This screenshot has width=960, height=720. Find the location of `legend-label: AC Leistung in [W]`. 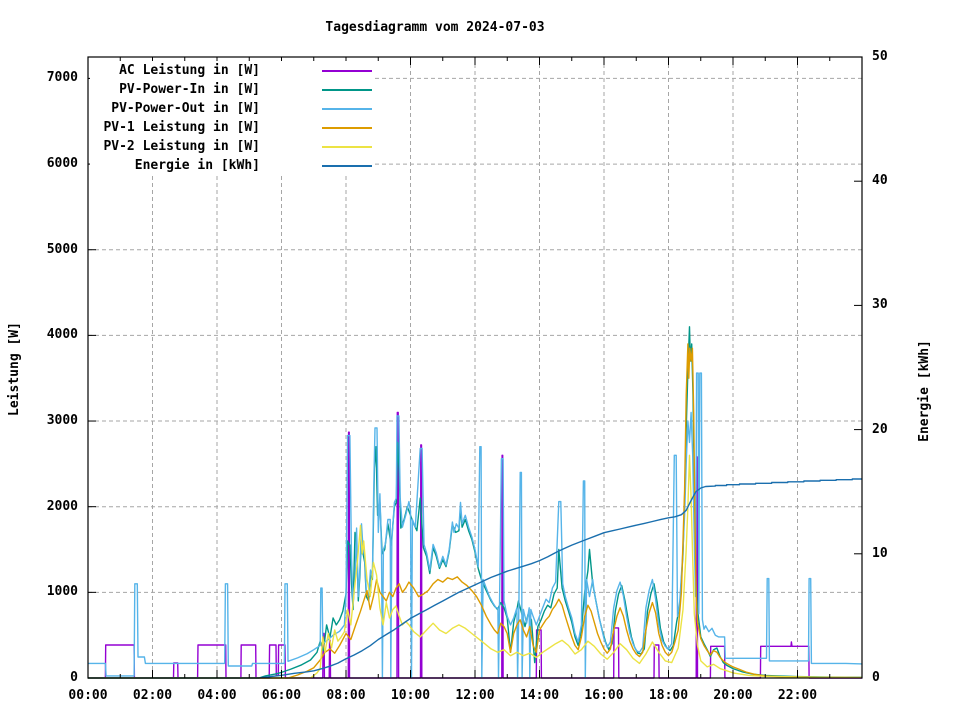

legend-label: AC Leistung in [W] is located at coordinates (189, 70).